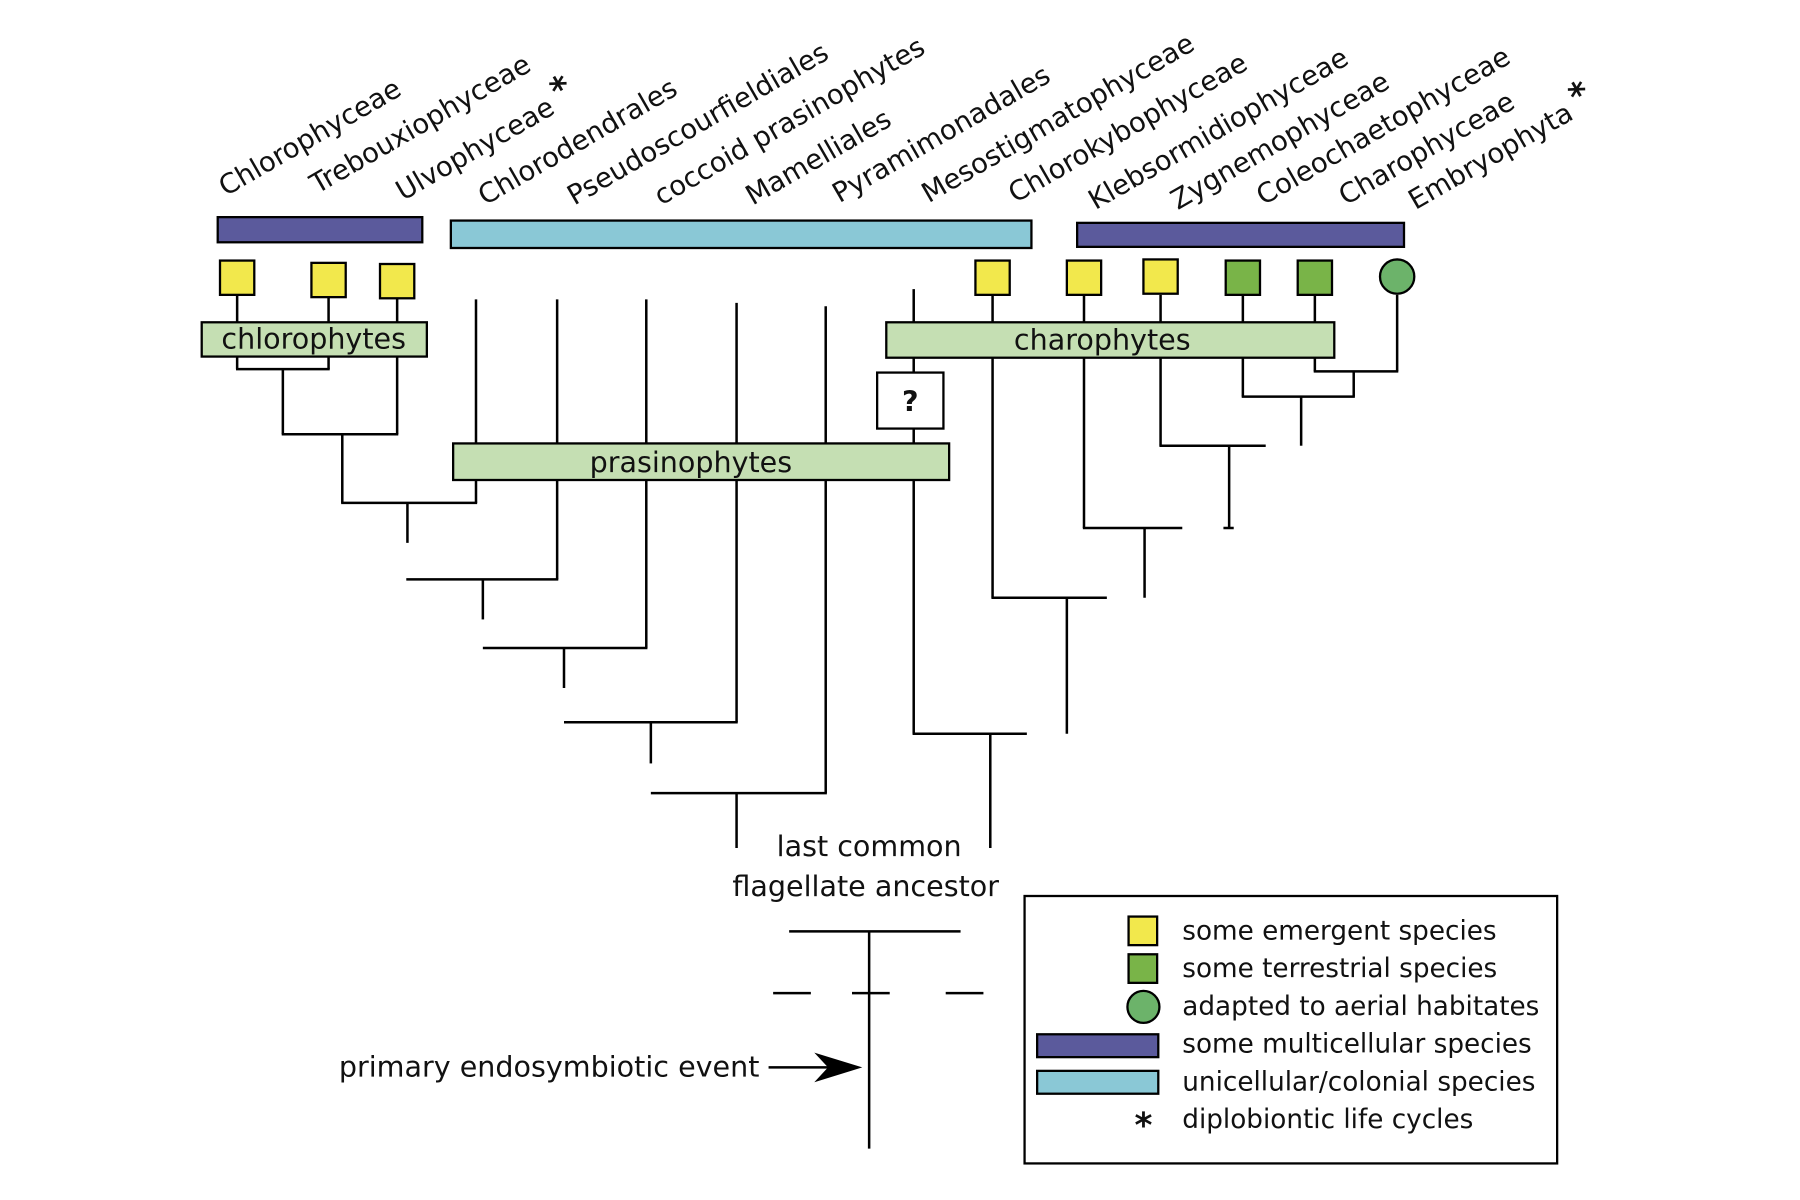  Describe the element at coordinates (1102, 340) in the screenshot. I see `group-label: charophytes` at that location.